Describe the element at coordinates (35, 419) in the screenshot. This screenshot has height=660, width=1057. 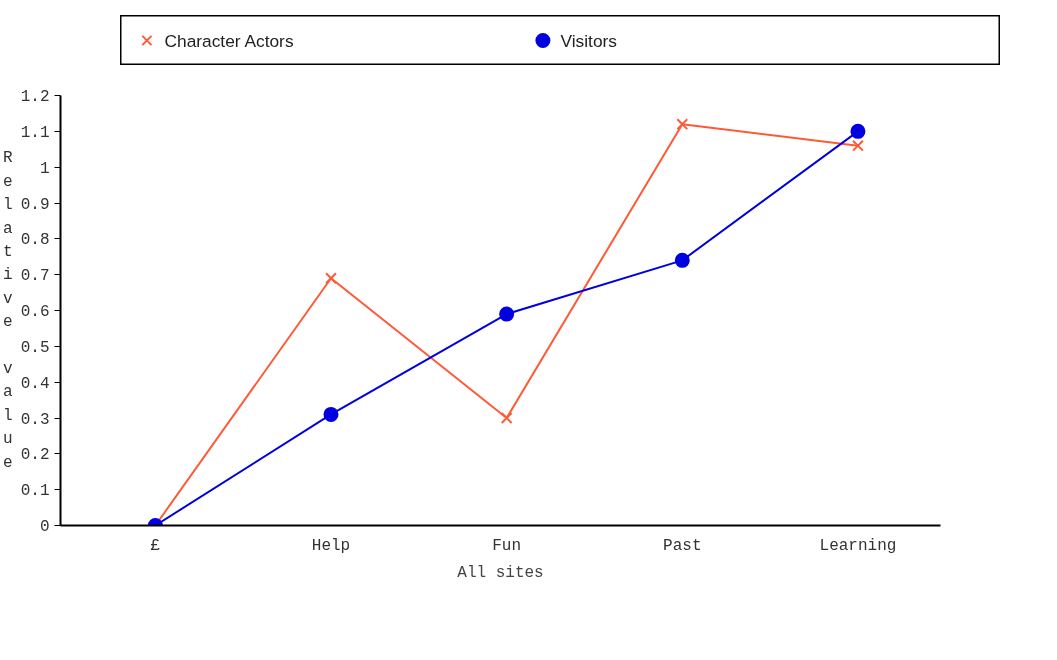
I see `y-tick-label: 0.3` at that location.